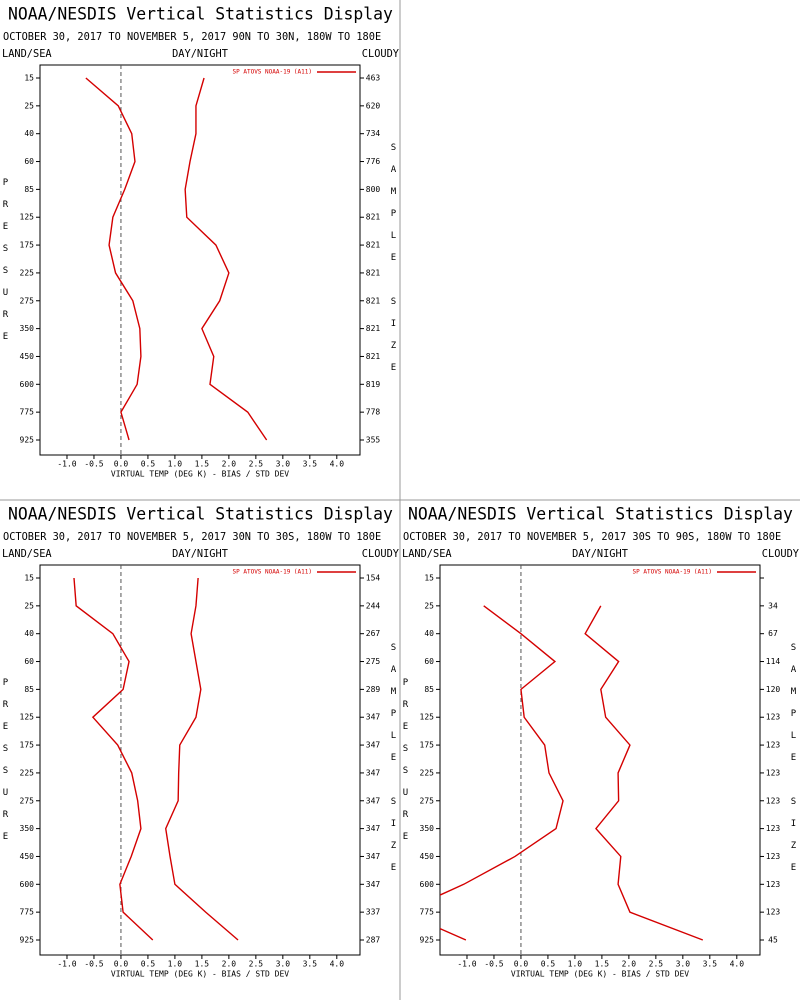  What do you see at coordinates (373, 412) in the screenshot?
I see `sample-size-label: 778` at bounding box center [373, 412].